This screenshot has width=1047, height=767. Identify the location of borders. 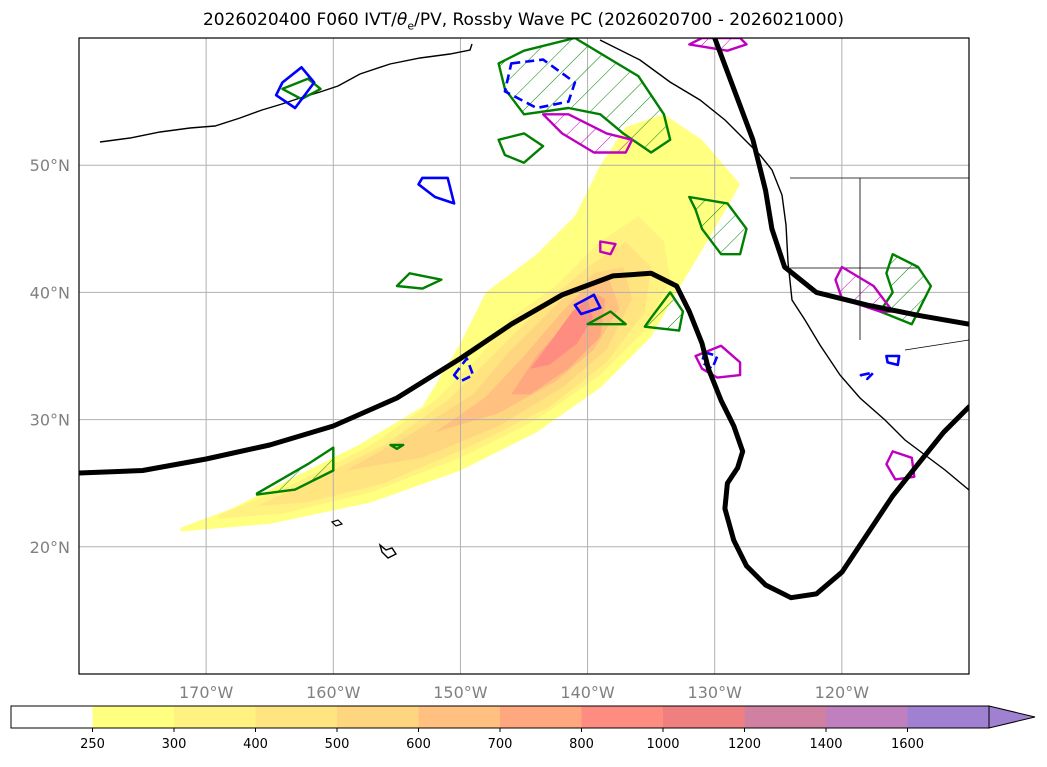
(879, 264).